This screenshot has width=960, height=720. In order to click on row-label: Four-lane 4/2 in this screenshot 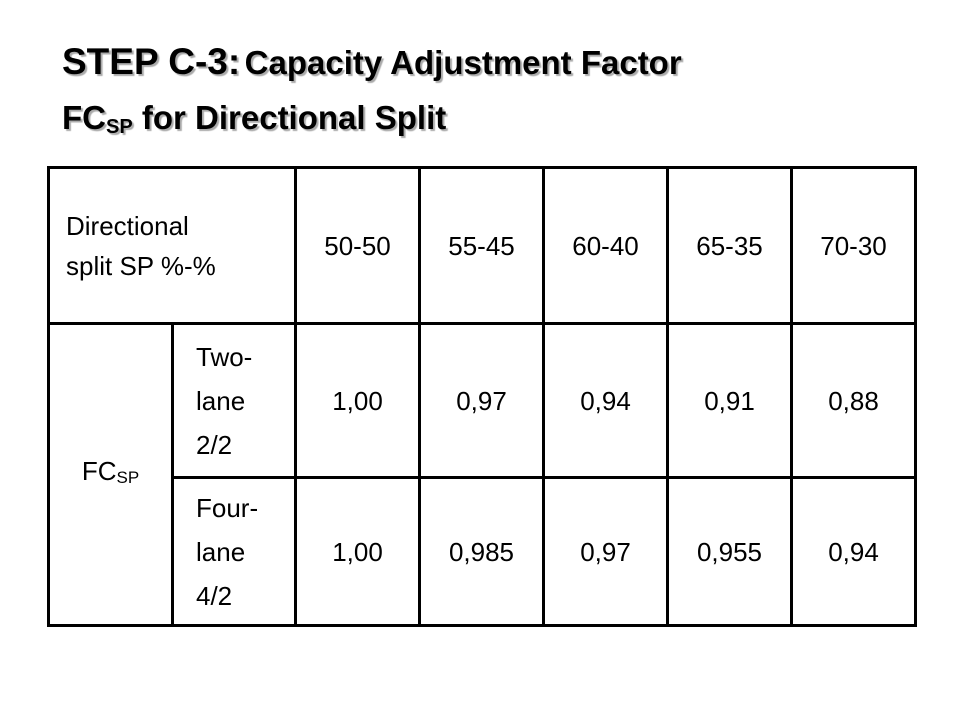, I will do `click(234, 551)`.